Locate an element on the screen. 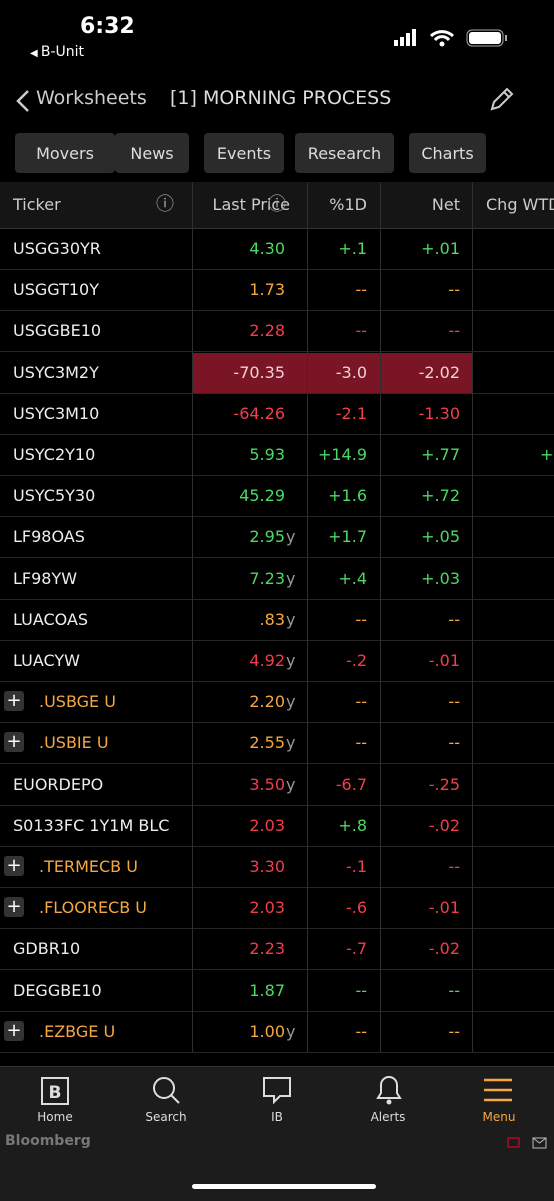  table-row: LUACYW 4.92 y -.2 -.01 is located at coordinates (277, 661).